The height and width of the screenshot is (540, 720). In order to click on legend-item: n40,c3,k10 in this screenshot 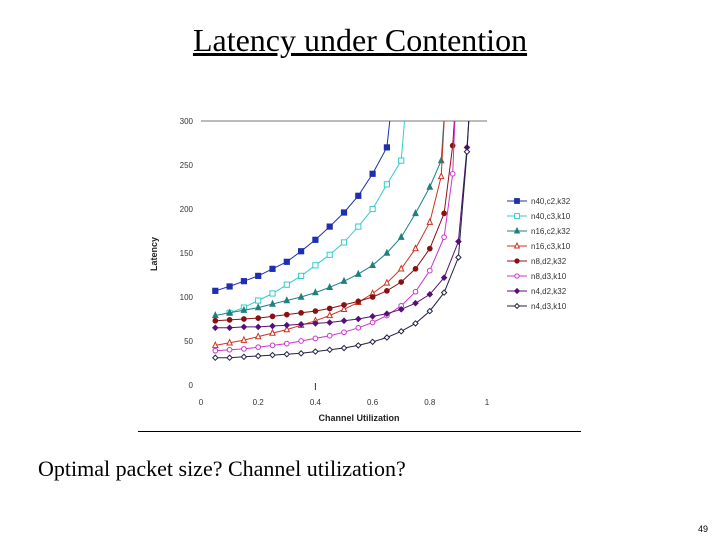, I will do `click(539, 216)`.